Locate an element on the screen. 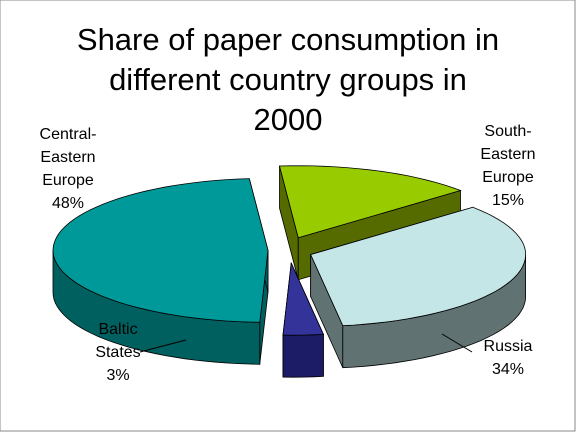 This screenshot has width=576, height=432. label-line: Central- is located at coordinates (68, 134).